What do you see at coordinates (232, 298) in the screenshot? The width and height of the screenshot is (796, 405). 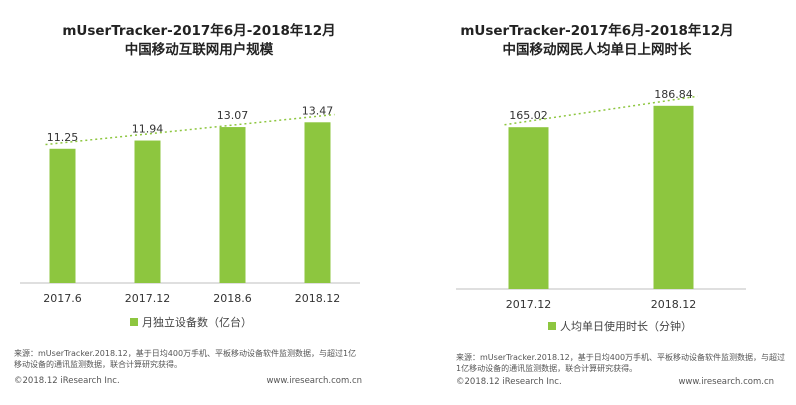 I see `x-tick-label: 2018.6` at bounding box center [232, 298].